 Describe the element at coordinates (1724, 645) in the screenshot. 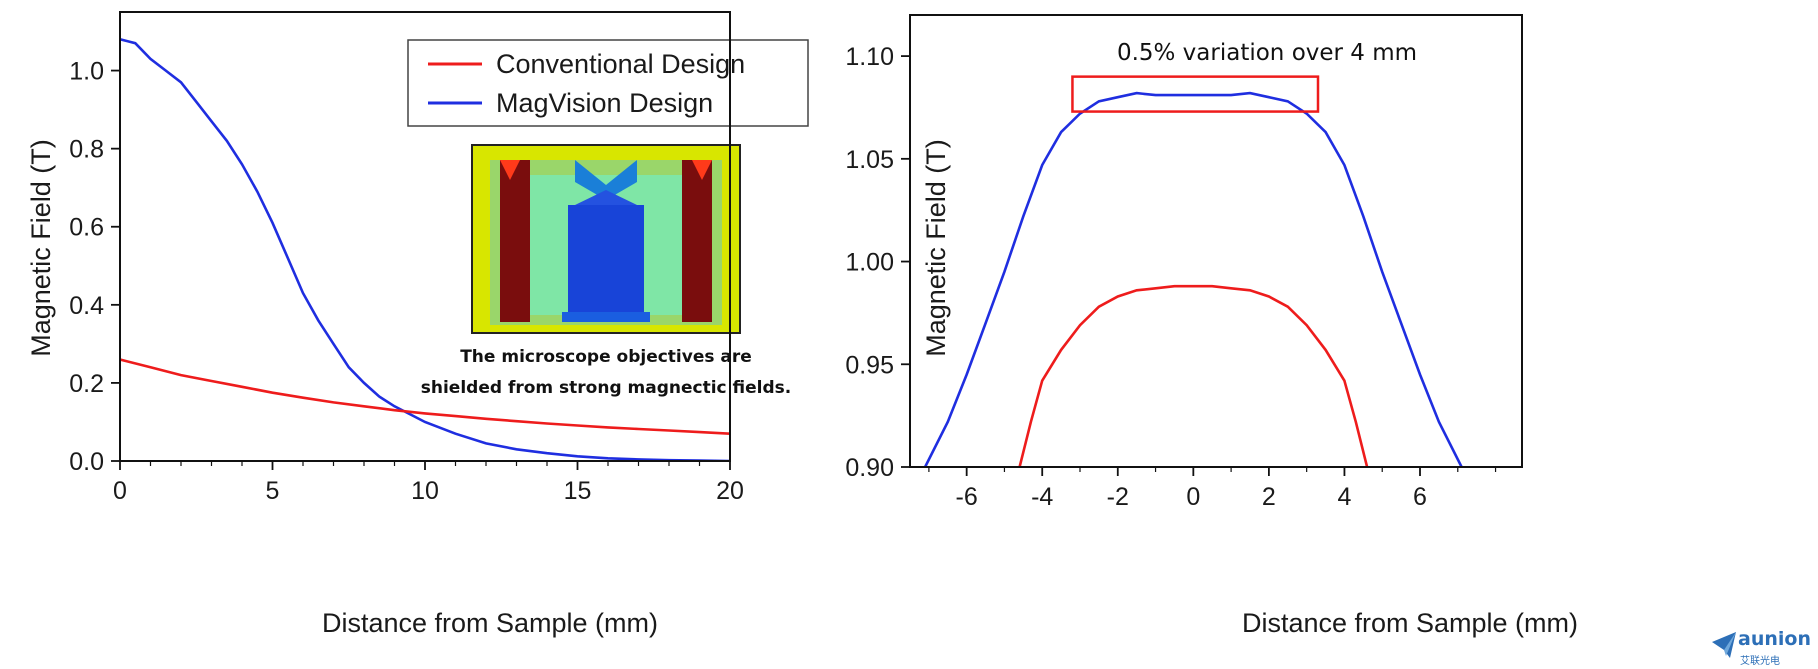

I see `paper-plane-logo-icon` at that location.